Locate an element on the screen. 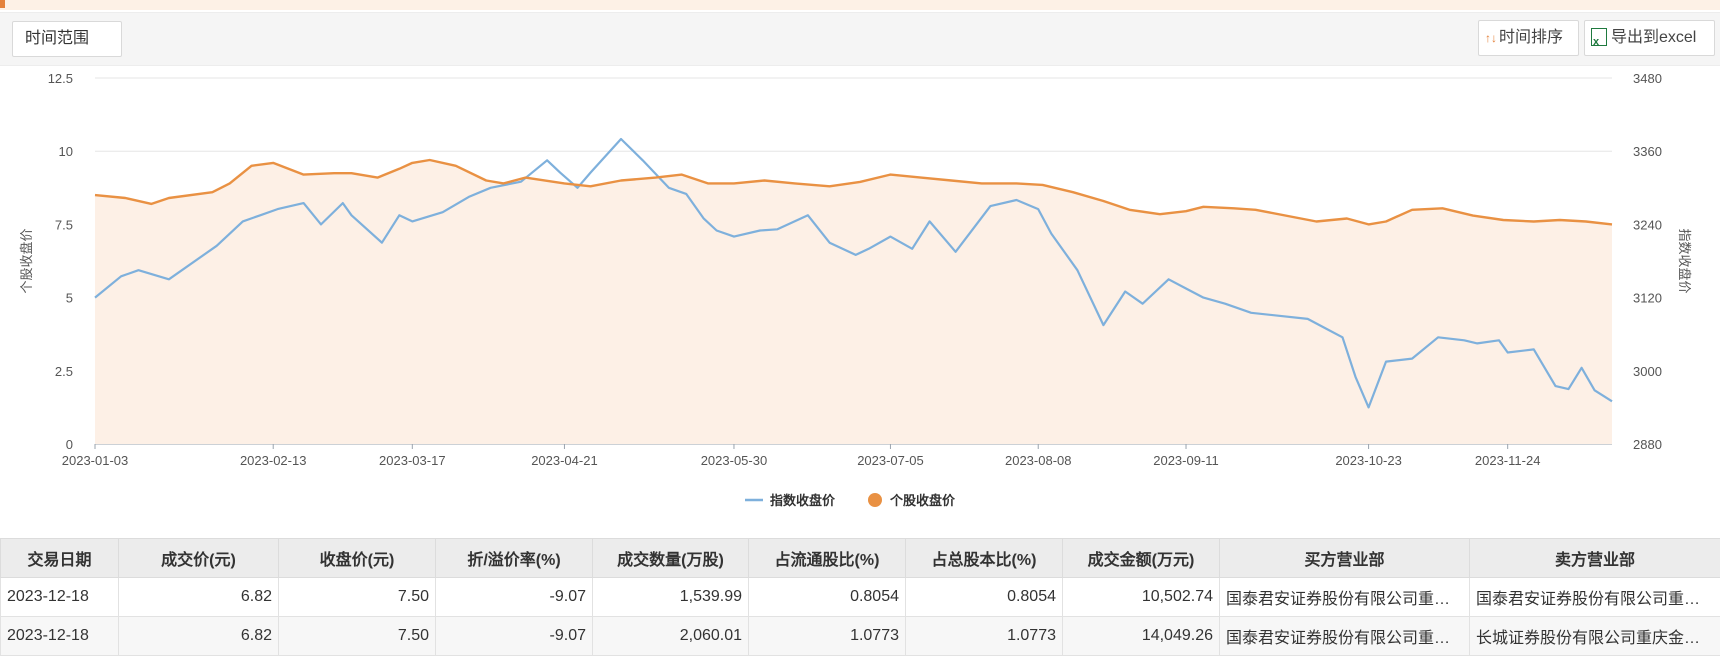 The width and height of the screenshot is (1720, 656). x-axis-tick-label: 2023-04-21 is located at coordinates (564, 460).